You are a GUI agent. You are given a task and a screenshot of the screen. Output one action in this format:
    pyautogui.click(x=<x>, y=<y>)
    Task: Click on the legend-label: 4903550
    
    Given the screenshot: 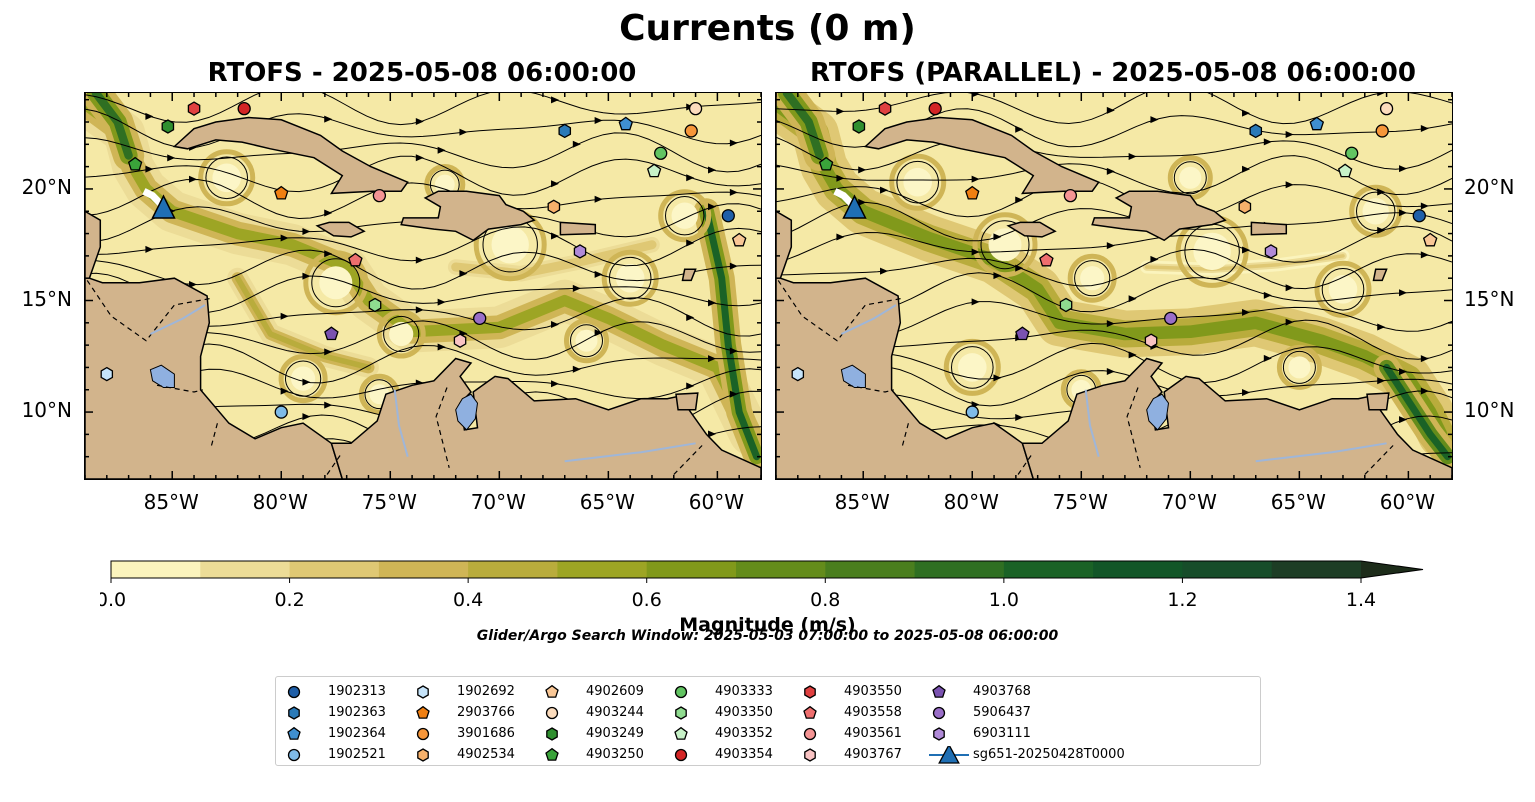 What is the action you would take?
    pyautogui.click(x=873, y=691)
    